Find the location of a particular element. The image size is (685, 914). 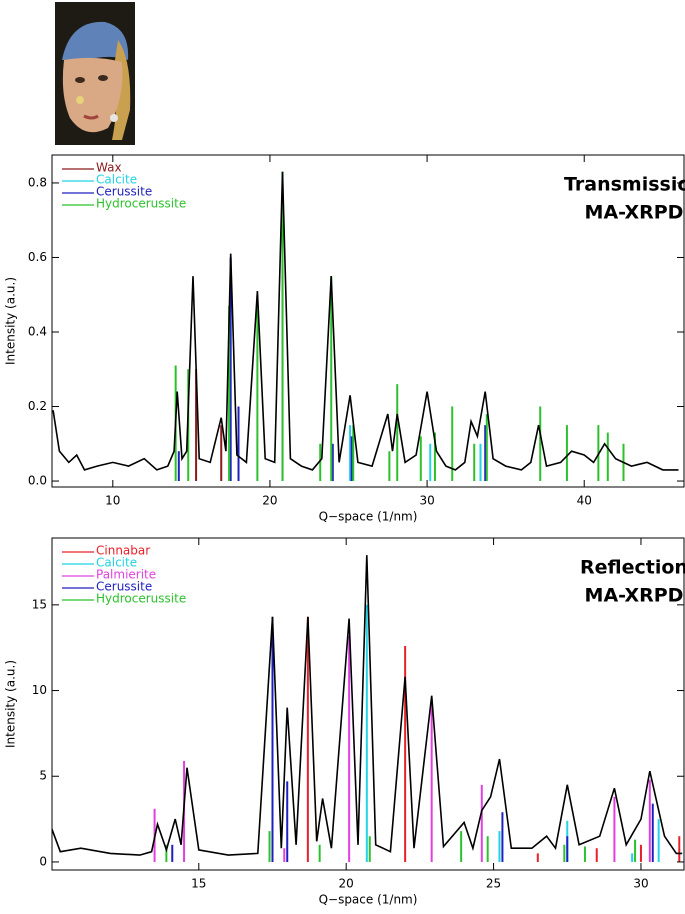

annotation: Reflection is located at coordinates (632, 568).